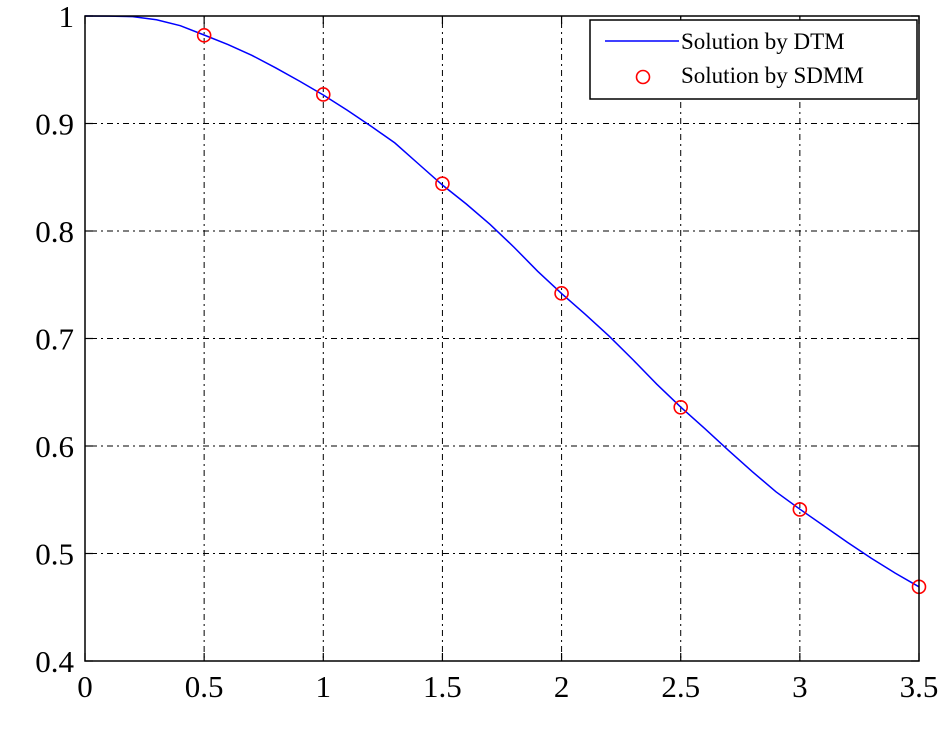  Describe the element at coordinates (54, 446) in the screenshot. I see `y-tick-label: 0.6` at that location.